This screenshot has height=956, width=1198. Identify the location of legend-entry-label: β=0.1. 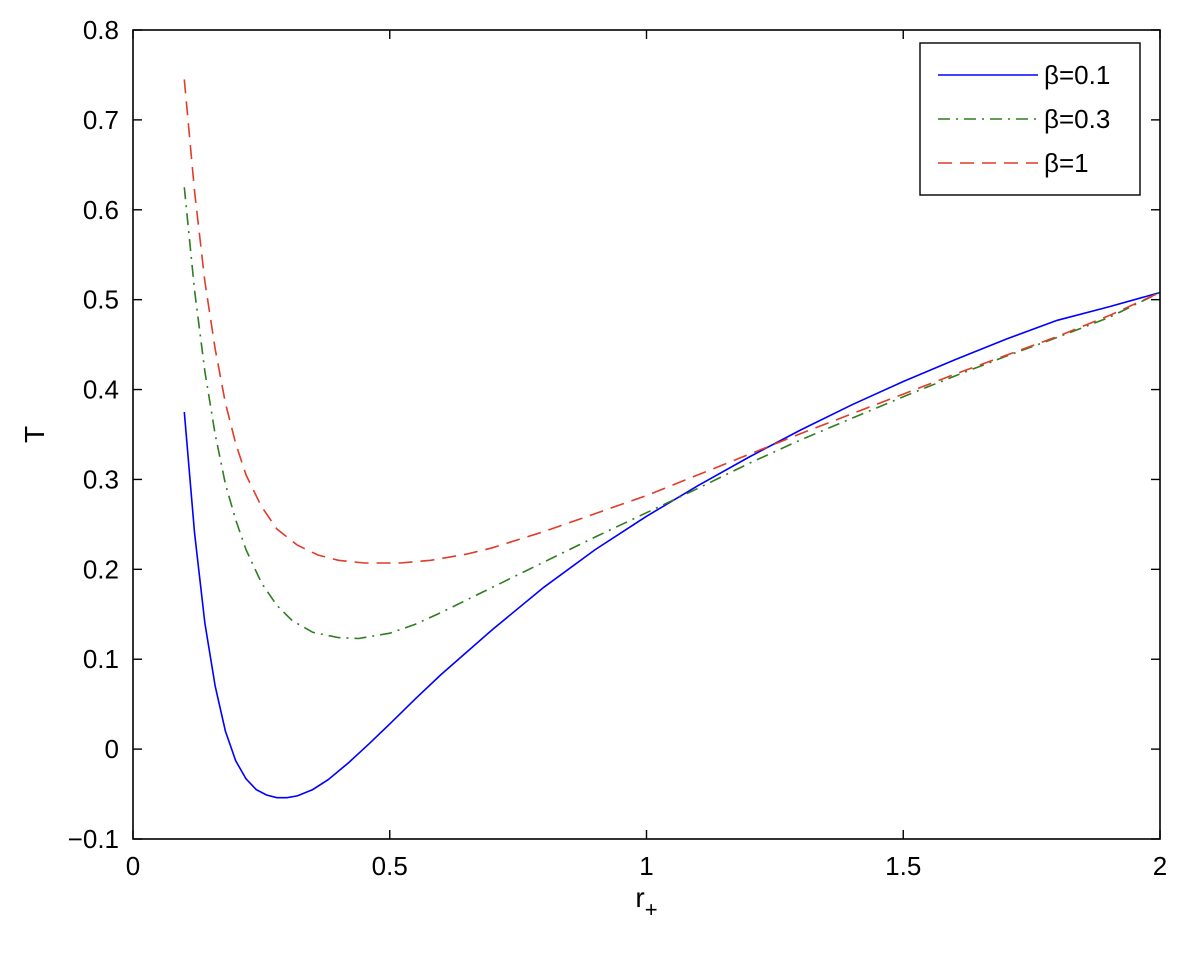
(1077, 75).